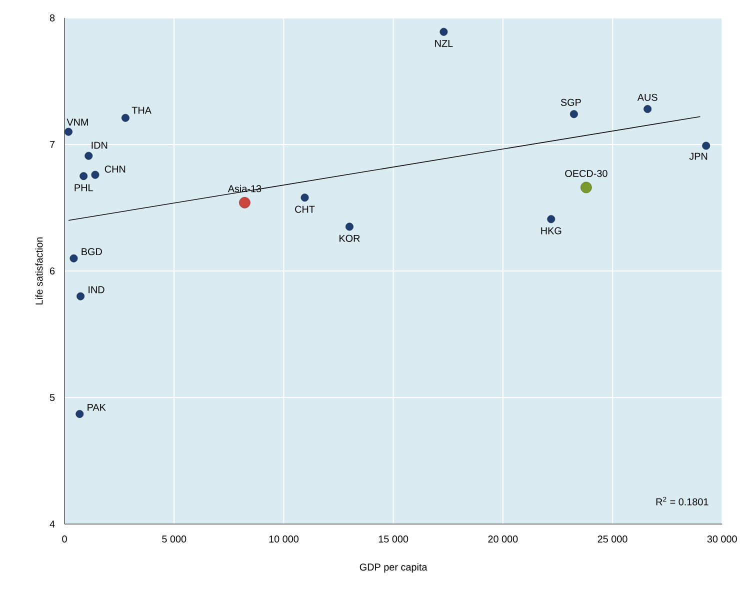 The image size is (749, 595). I want to click on y-tick-label: 4, so click(52, 524).